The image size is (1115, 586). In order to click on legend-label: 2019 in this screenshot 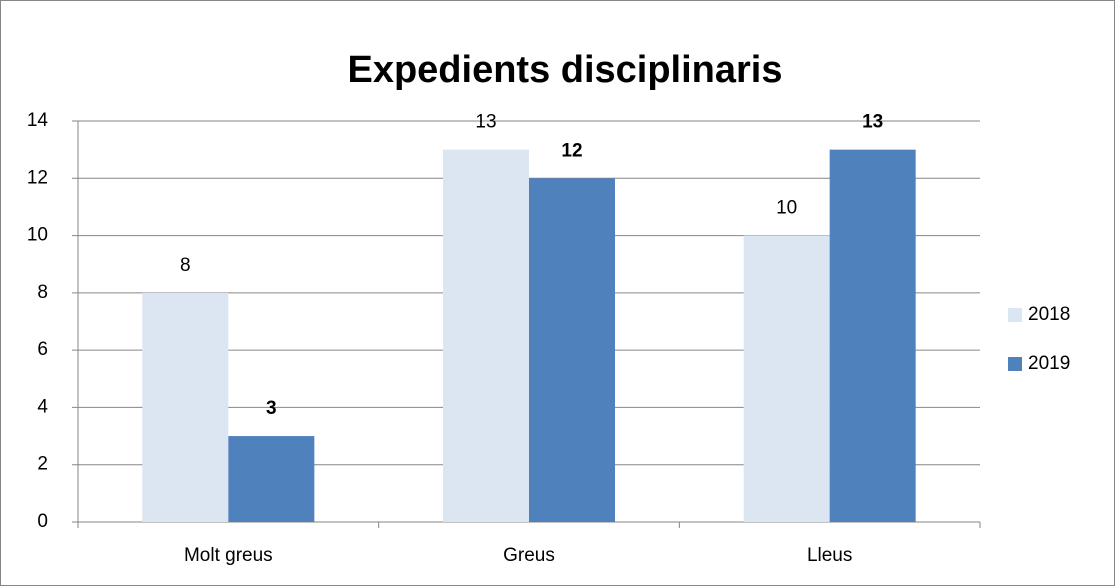, I will do `click(1049, 363)`.